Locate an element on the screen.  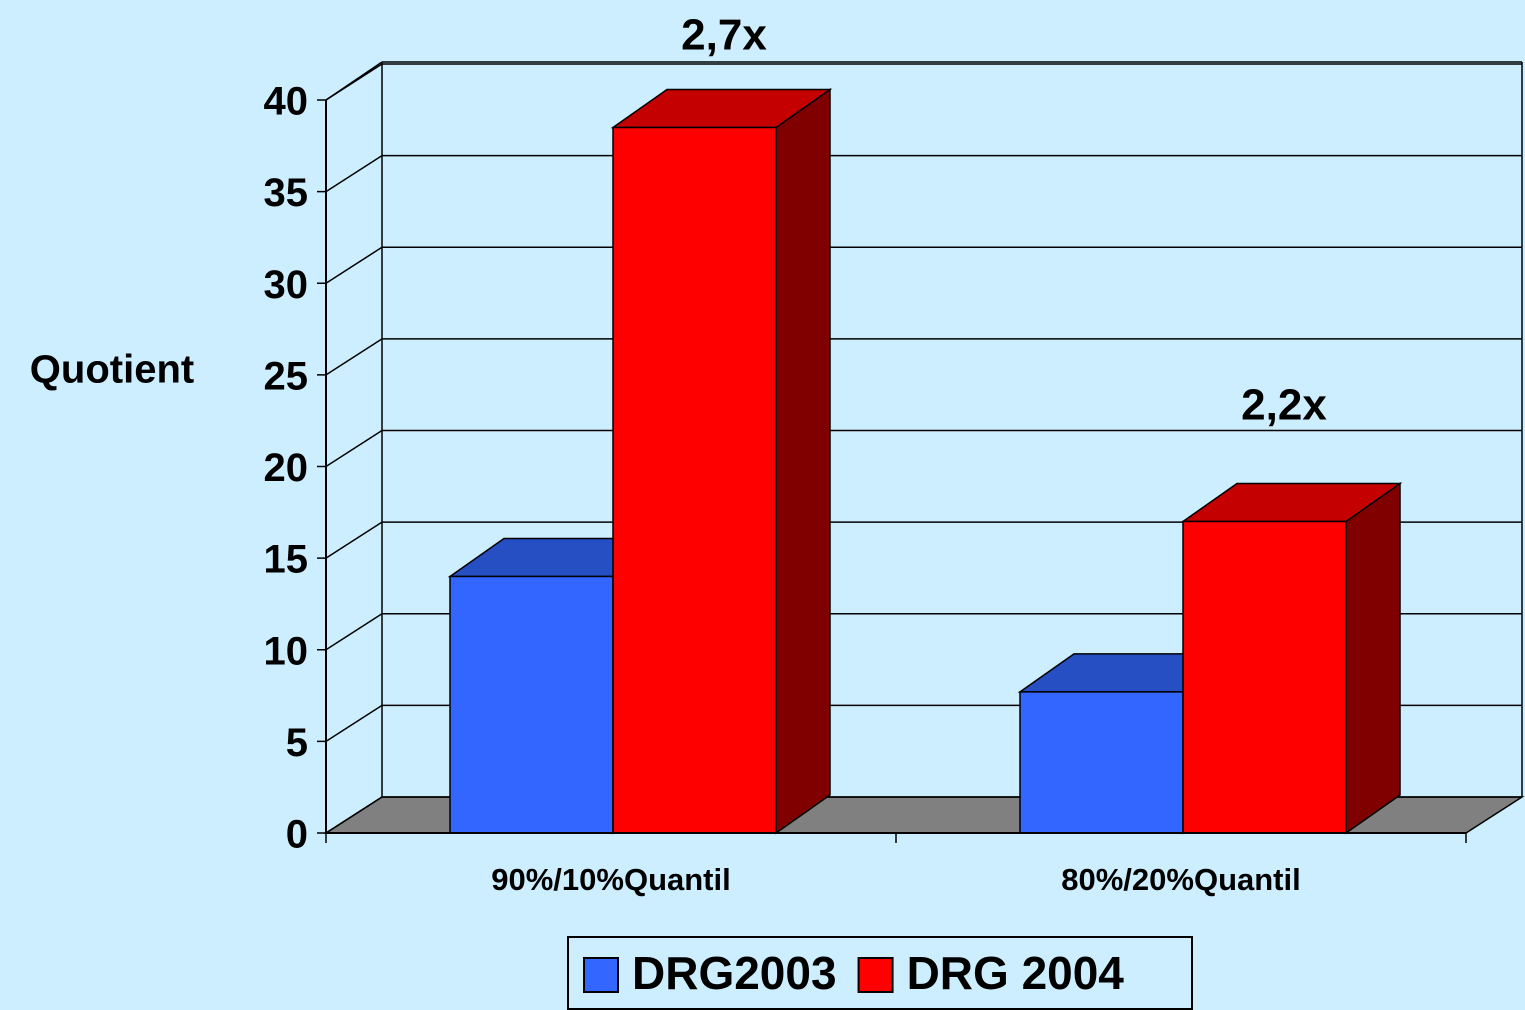
x-tick-label: 90%/10%Quantil is located at coordinates (610, 879).